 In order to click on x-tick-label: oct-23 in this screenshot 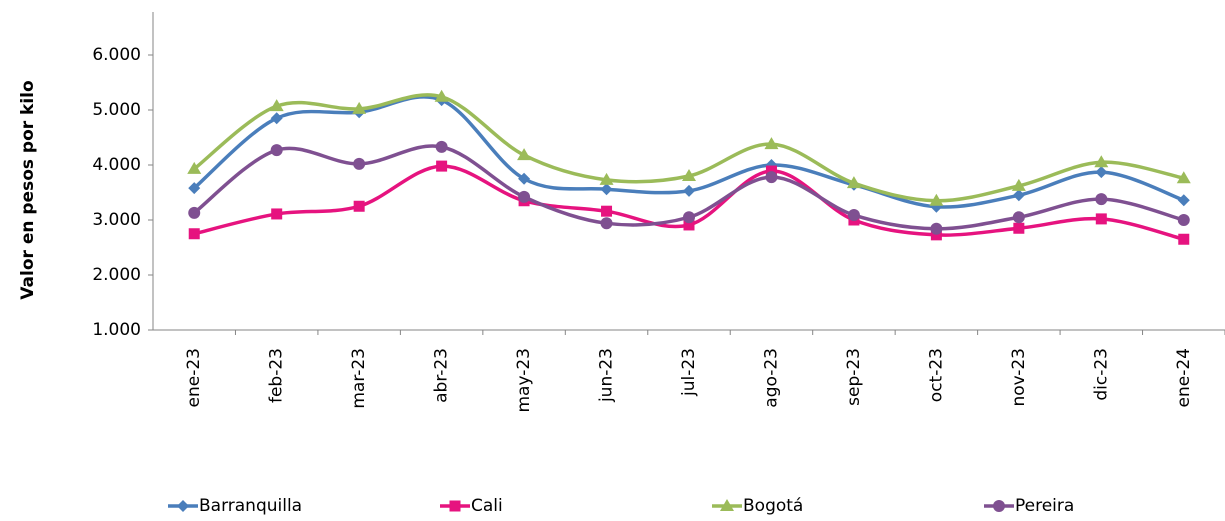, I will do `click(936, 375)`.